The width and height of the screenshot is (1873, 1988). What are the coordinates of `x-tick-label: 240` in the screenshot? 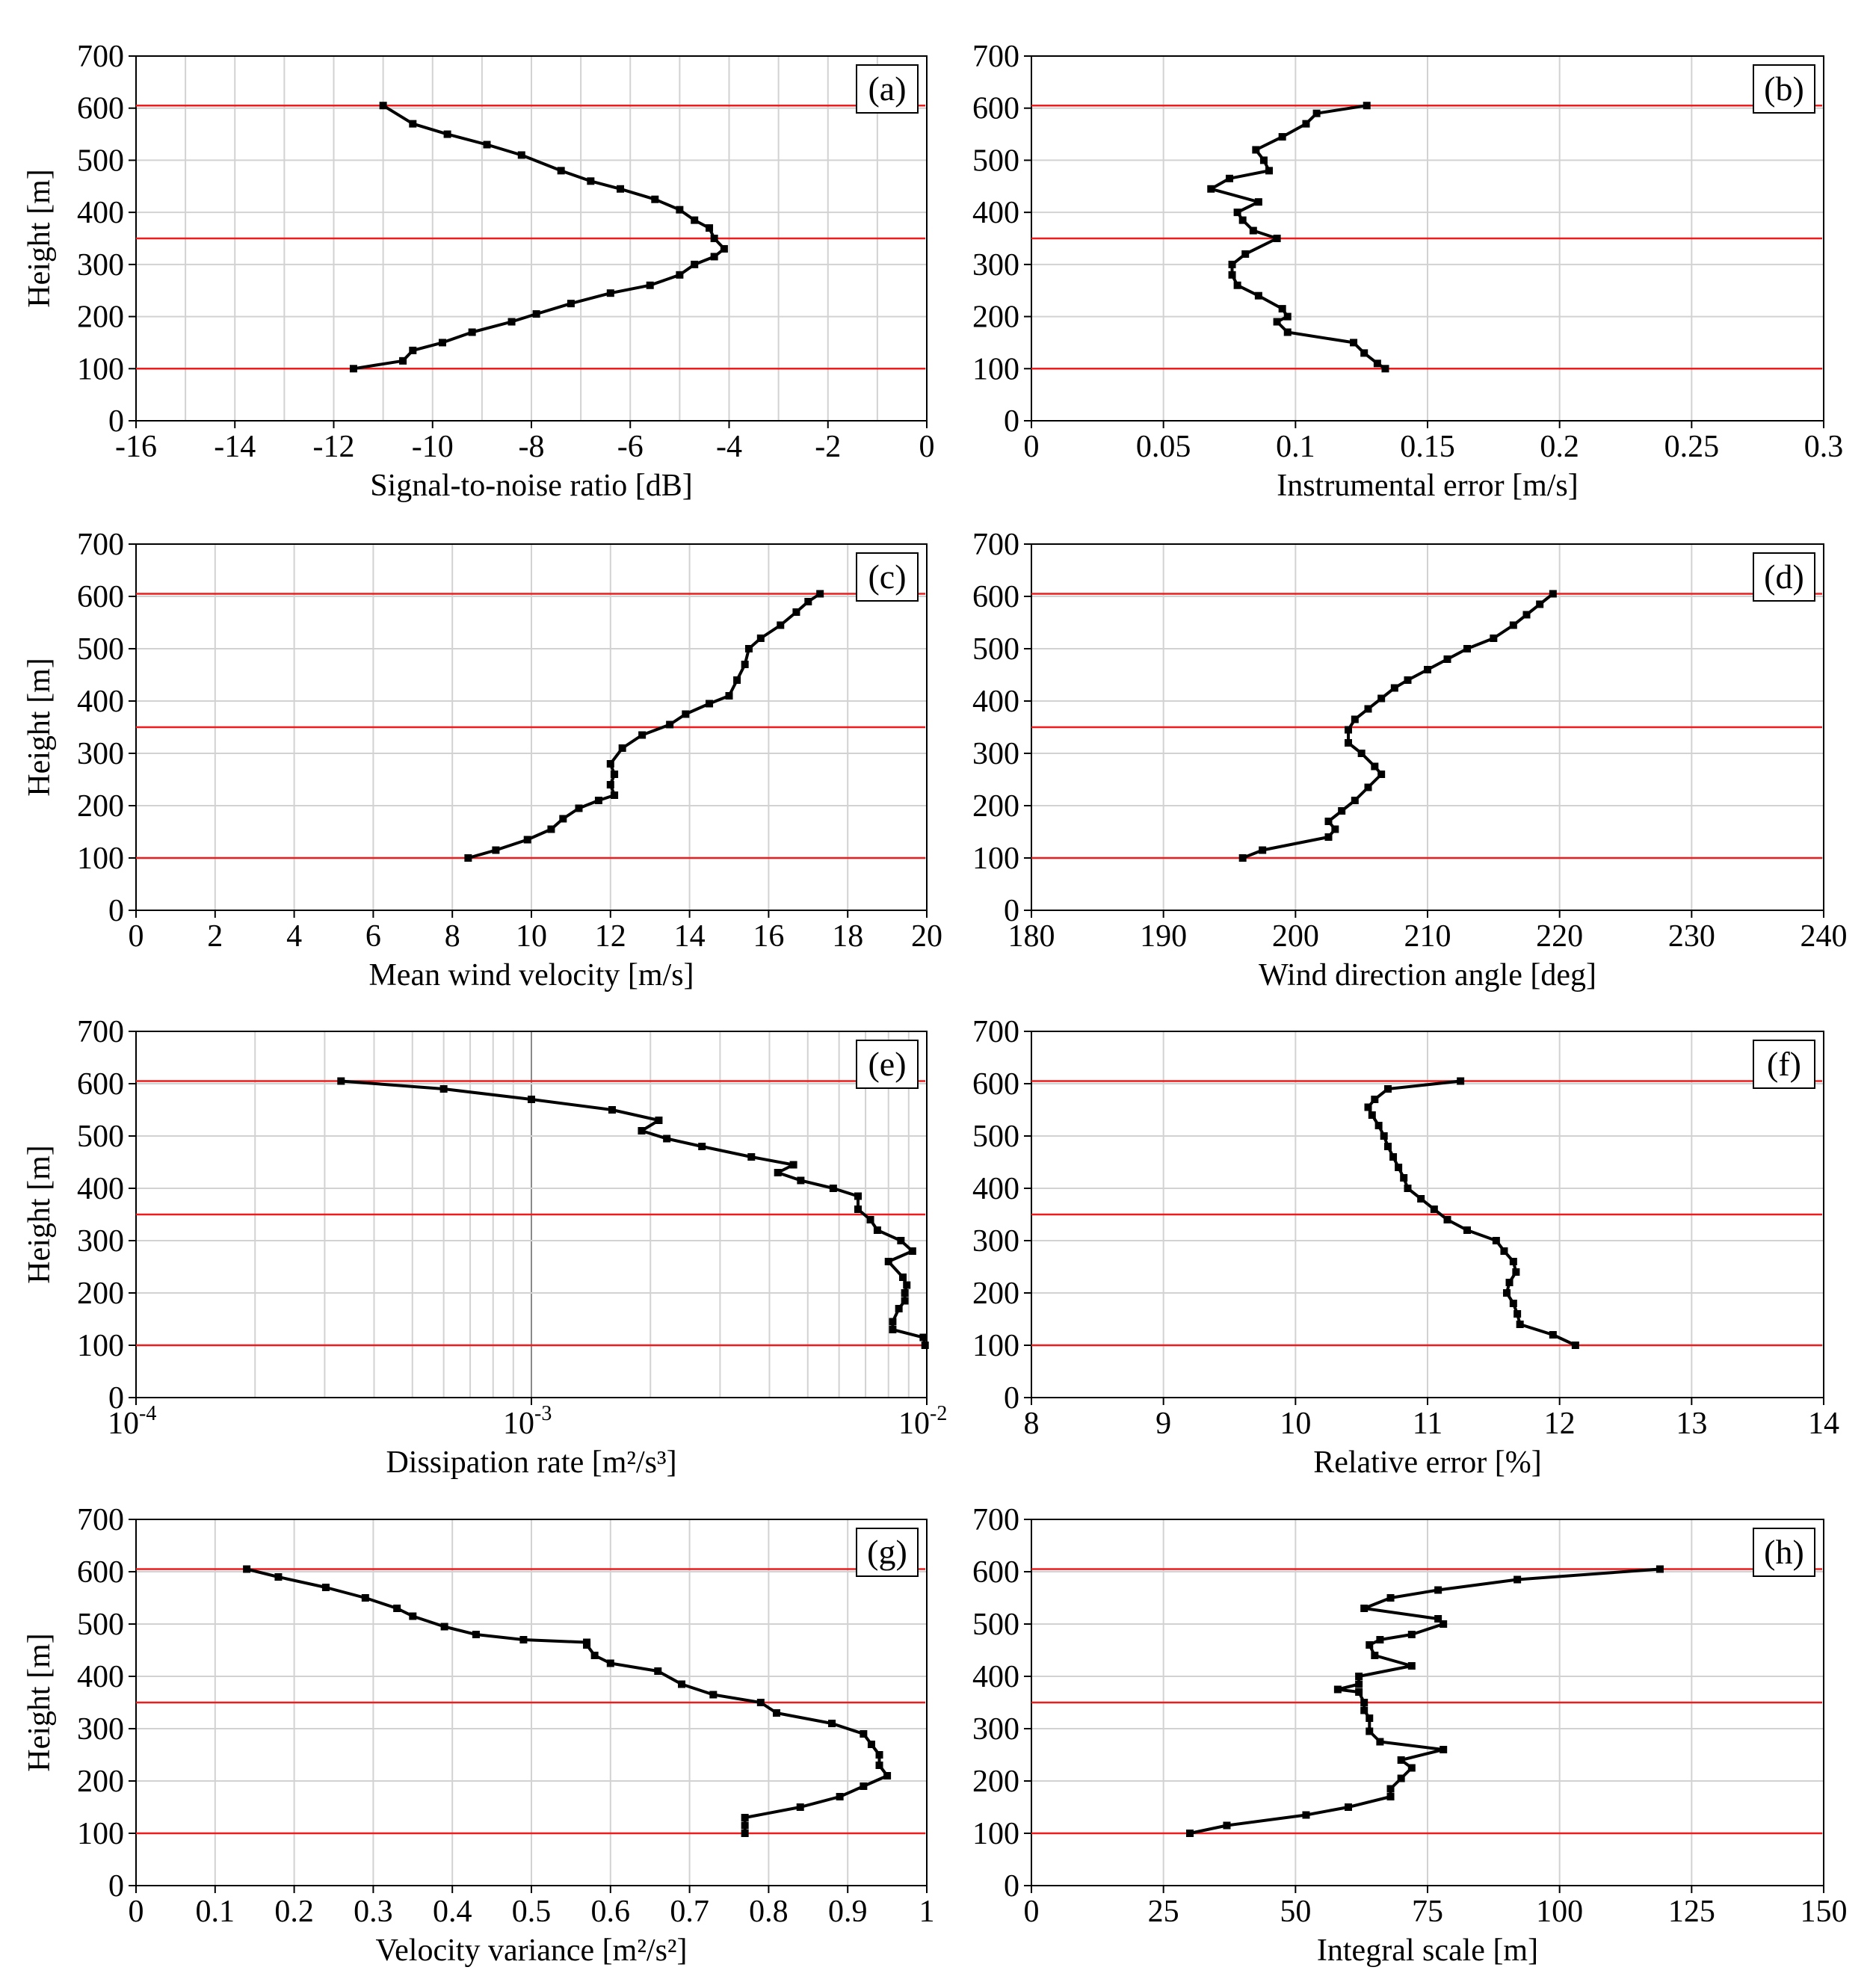 It's located at (1824, 936).